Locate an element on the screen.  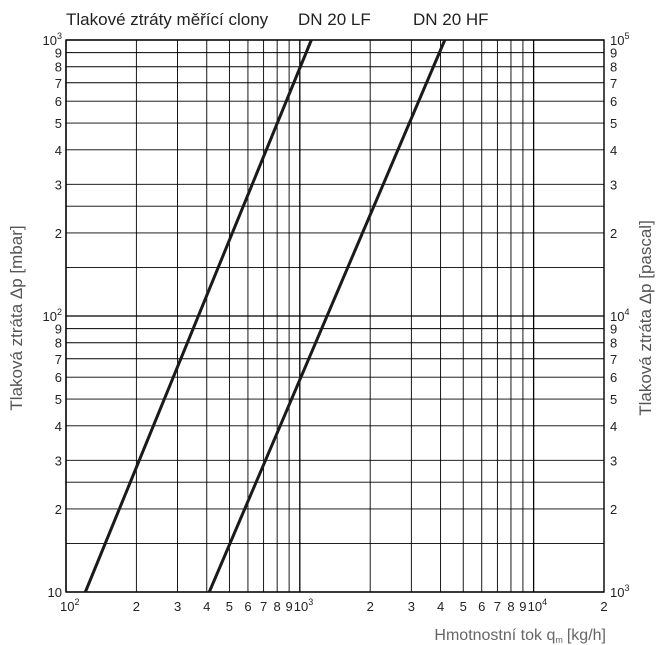
x-tick-label-11: 3 is located at coordinates (411, 606).